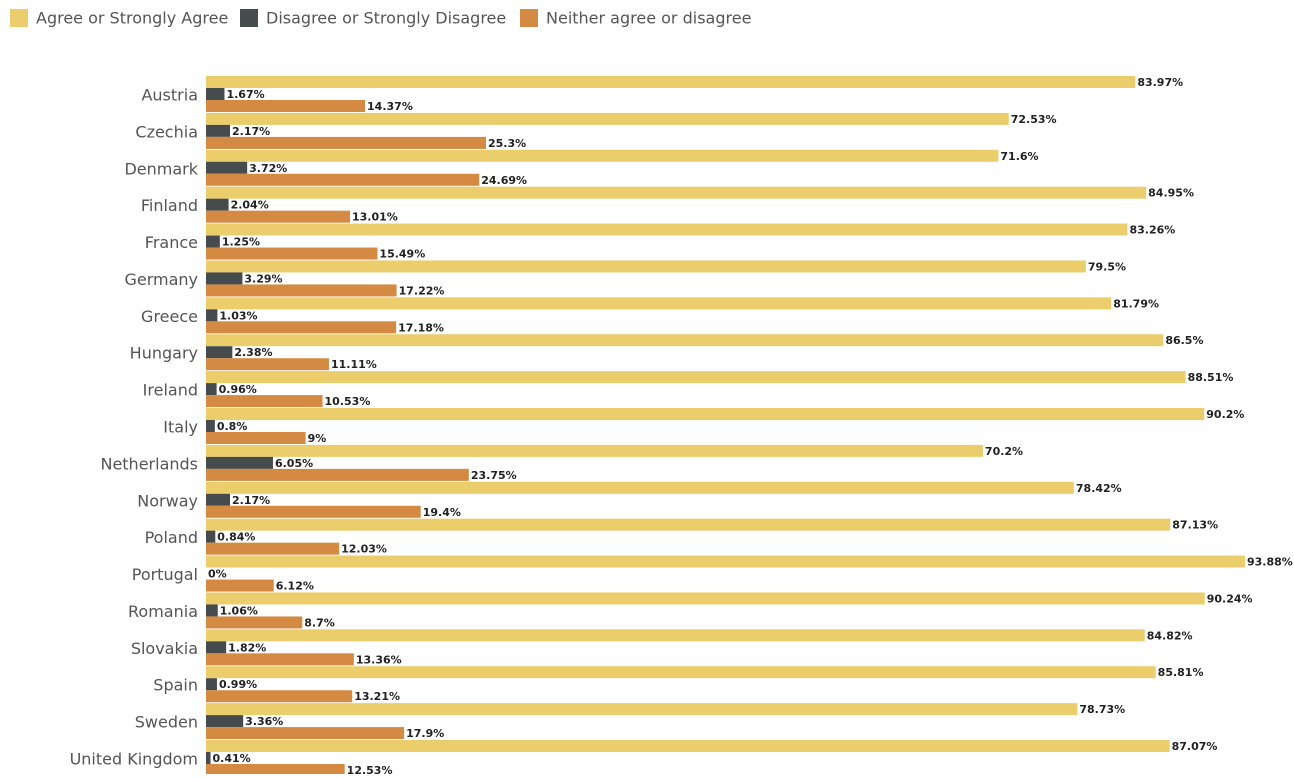 This screenshot has width=1294, height=778. I want to click on legend-label: Disagree or Strongly Disagree, so click(386, 18).